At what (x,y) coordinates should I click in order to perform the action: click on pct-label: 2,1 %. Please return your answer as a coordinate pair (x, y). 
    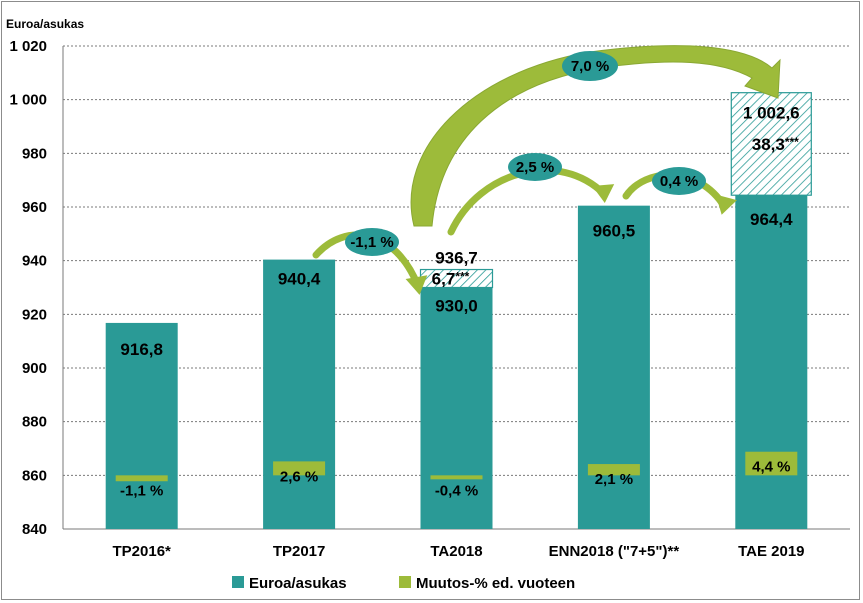
    Looking at the image, I should click on (614, 479).